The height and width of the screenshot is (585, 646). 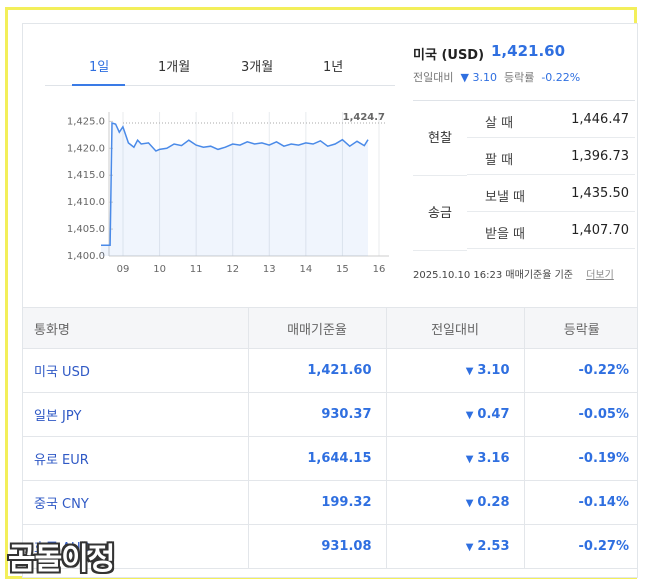 I want to click on x-tick-label: 16, so click(x=379, y=269).